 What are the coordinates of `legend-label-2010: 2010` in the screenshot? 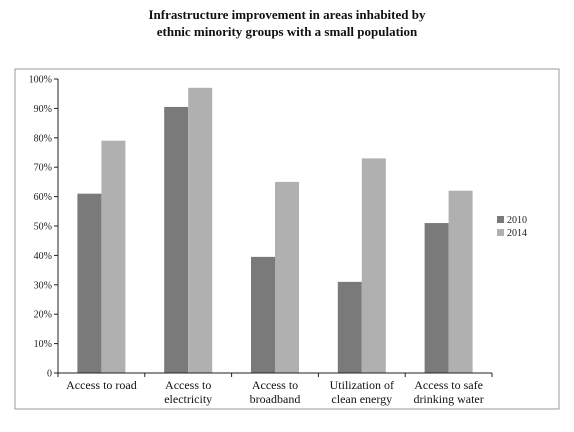 It's located at (517, 220).